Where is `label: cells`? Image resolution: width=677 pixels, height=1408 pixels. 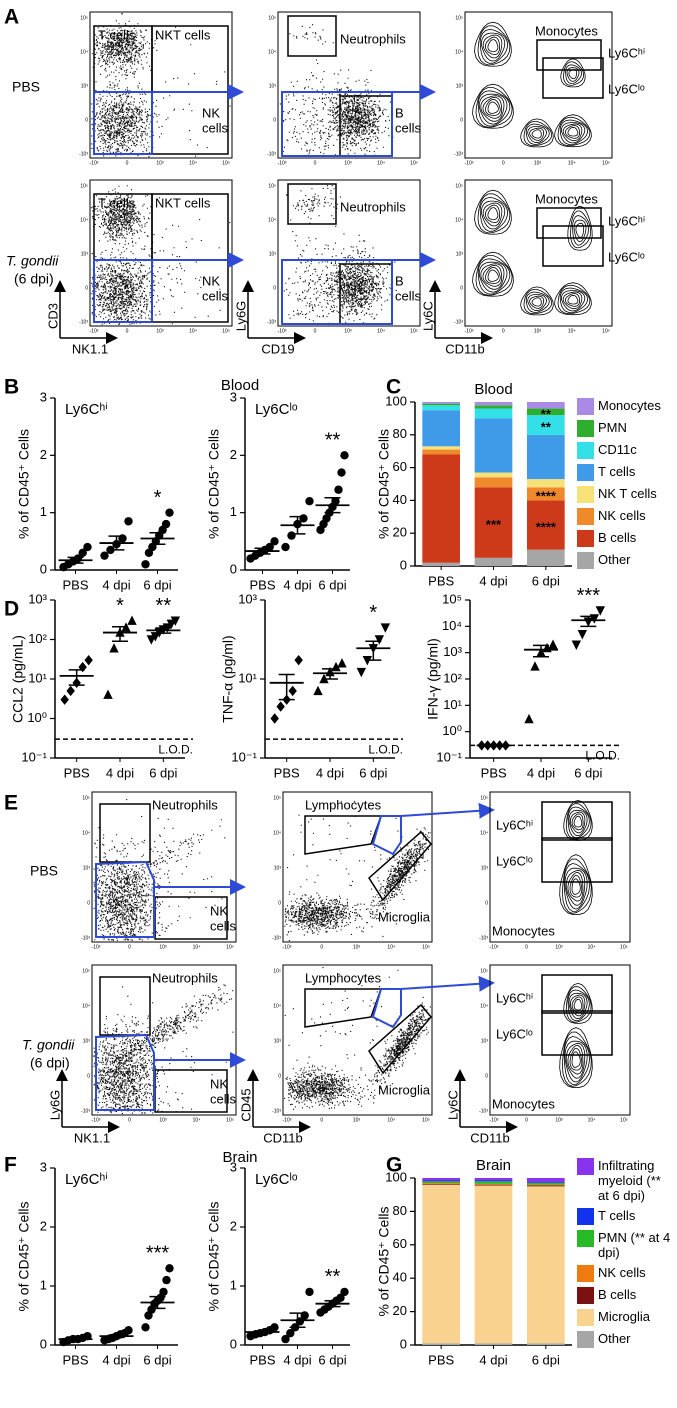
label: cells is located at coordinates (215, 295).